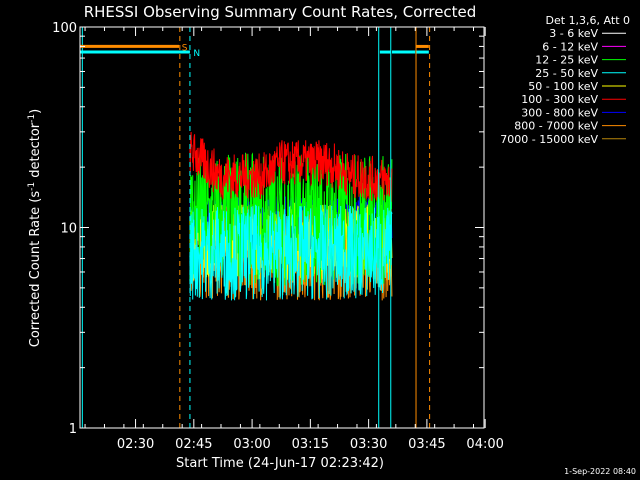  I want to click on y-axis-label-end: ), so click(35, 111).